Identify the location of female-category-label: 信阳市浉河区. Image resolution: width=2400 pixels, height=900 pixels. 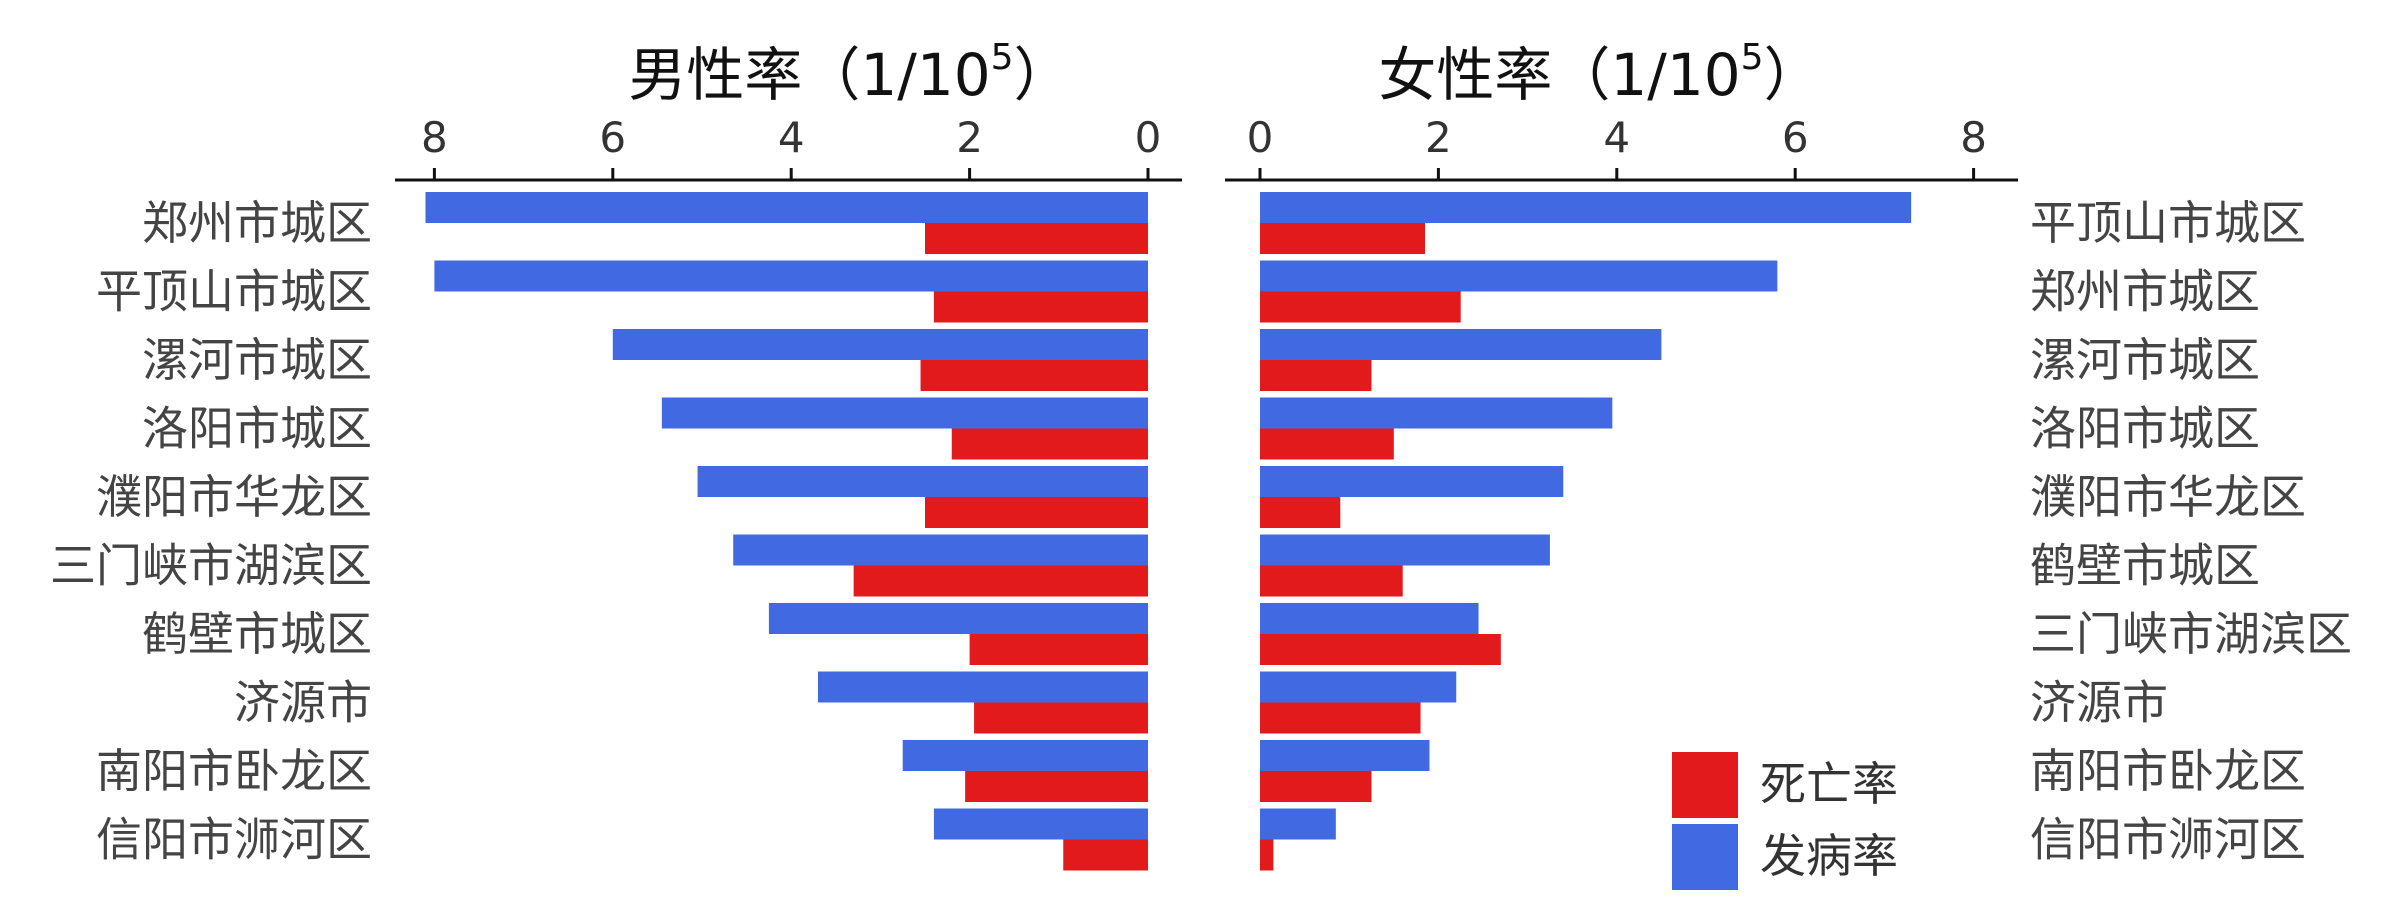
(2168, 840).